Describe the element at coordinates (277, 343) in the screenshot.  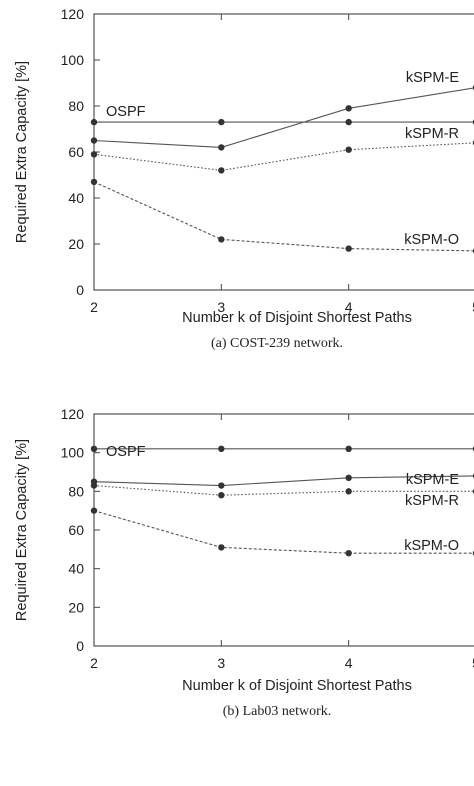
I see `figure-caption: (a) COST-239 network.` at that location.